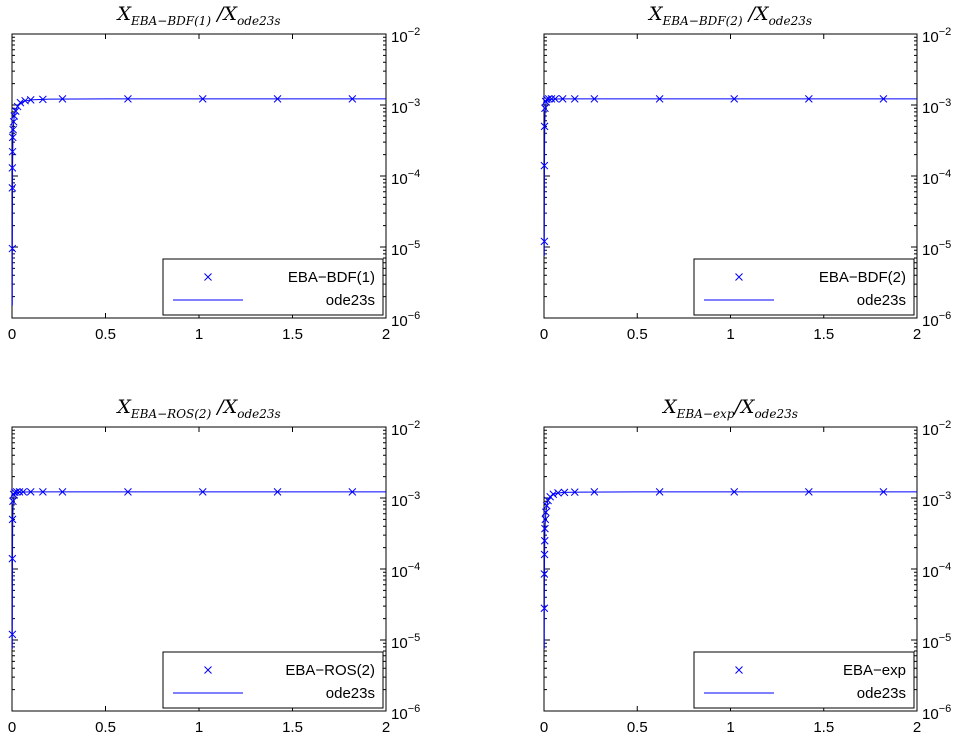 This screenshot has width=974, height=740. Describe the element at coordinates (862, 277) in the screenshot. I see `legend-label: EBA−BDF(2)` at that location.